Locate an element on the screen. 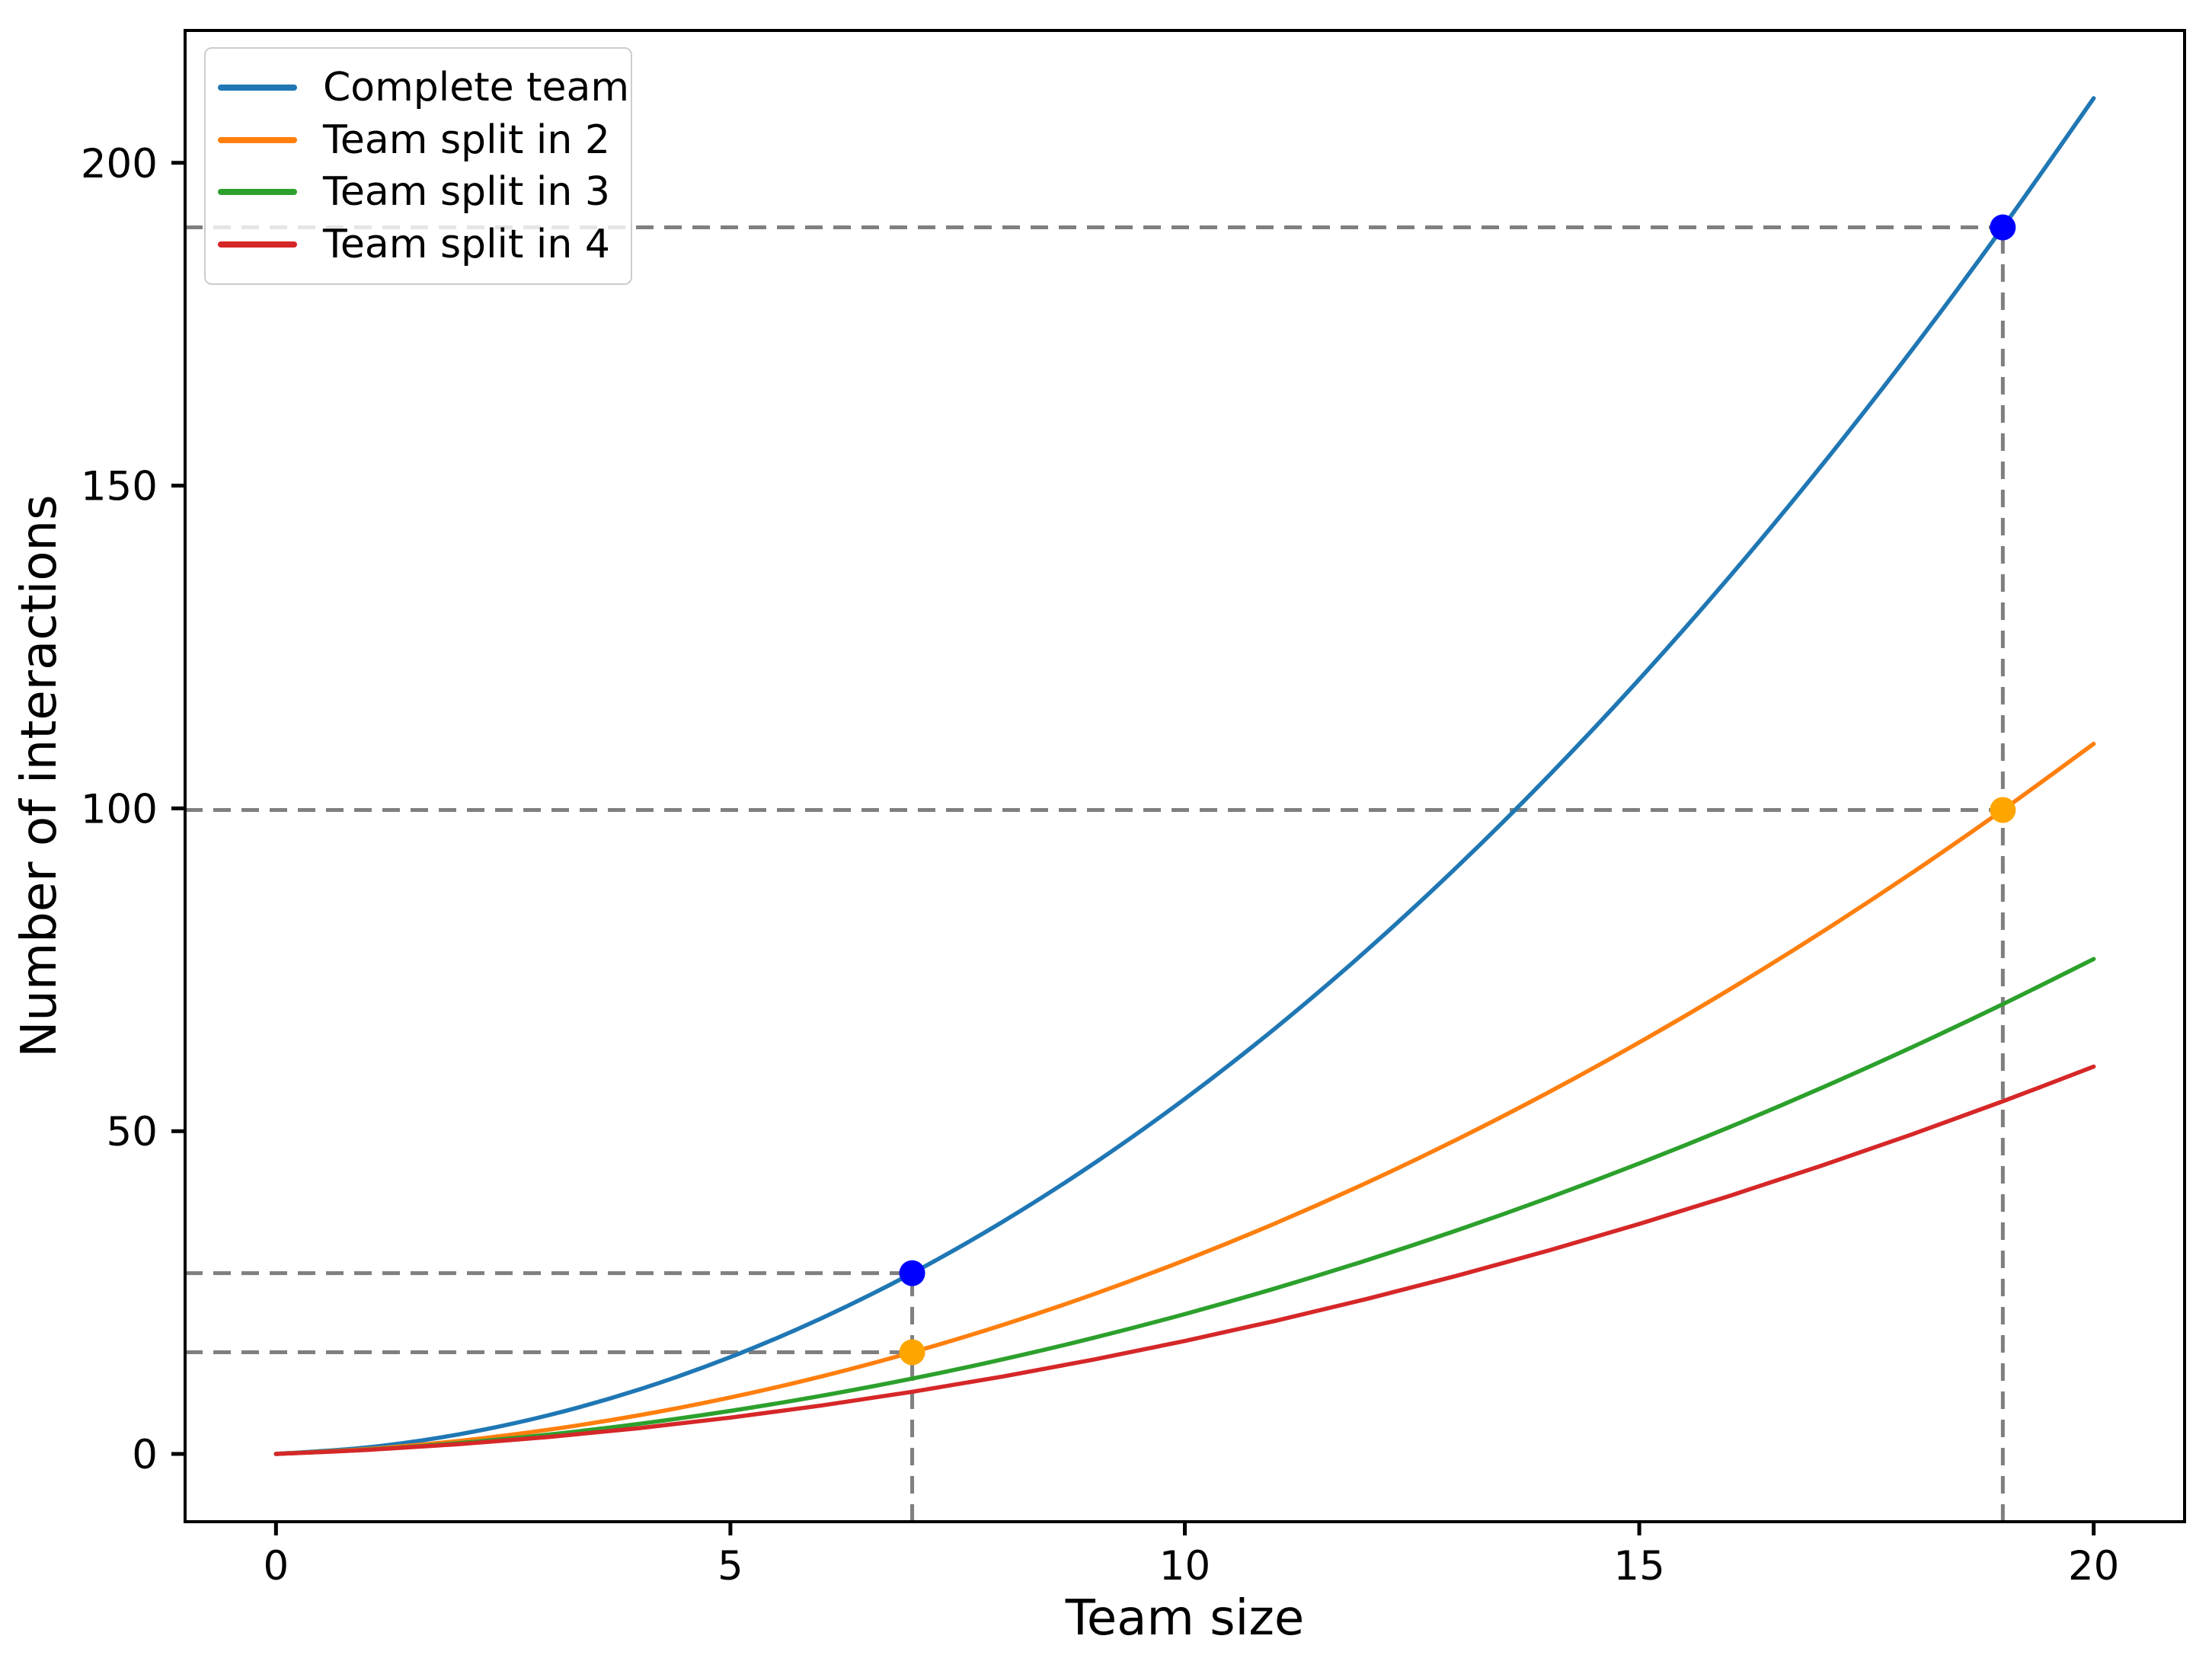 This screenshot has width=2212, height=1655. legend-line-sample-red is located at coordinates (257, 244).